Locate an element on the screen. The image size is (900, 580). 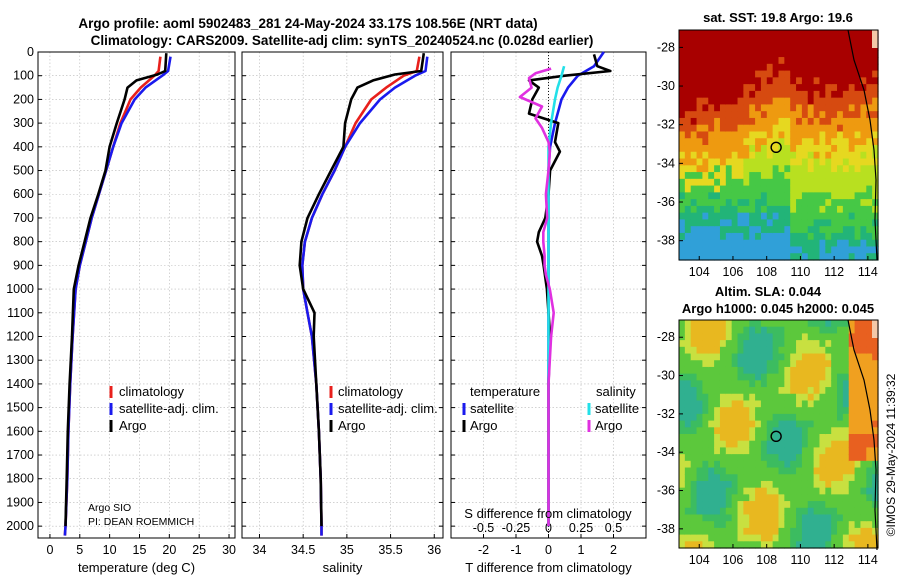
y-tick-label: 700 is located at coordinates (23, 218).